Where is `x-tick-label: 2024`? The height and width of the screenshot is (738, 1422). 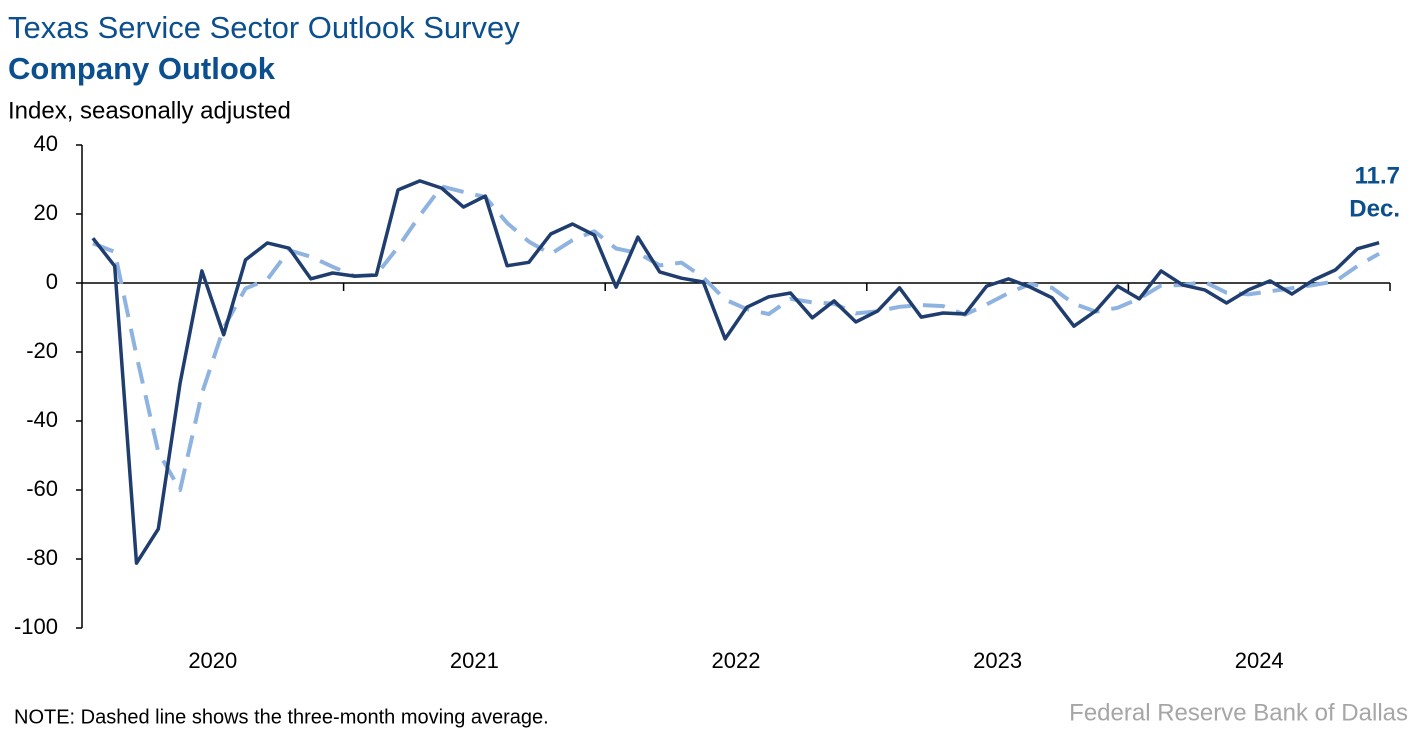
x-tick-label: 2024 is located at coordinates (1259, 660).